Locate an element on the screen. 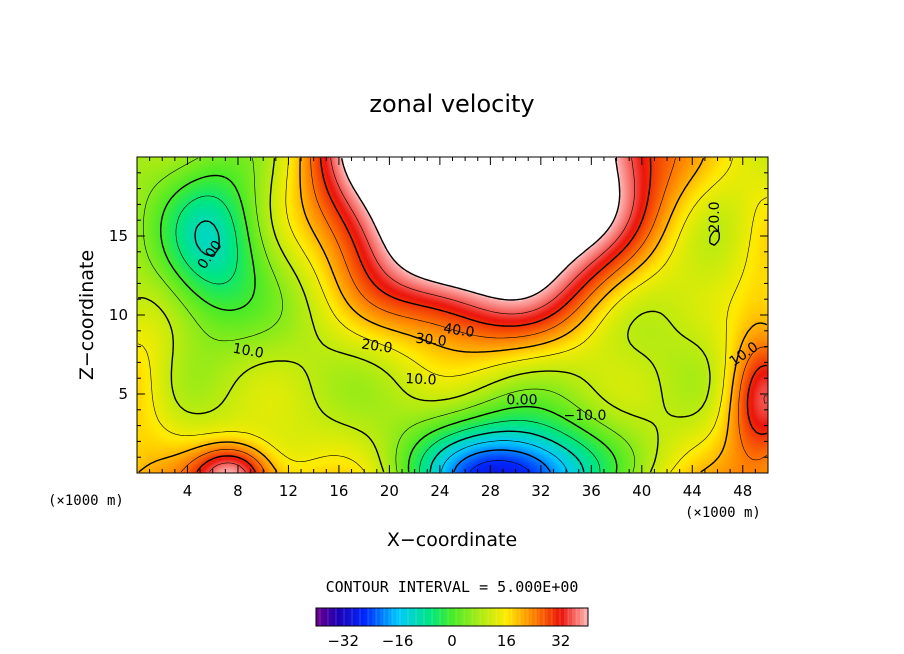 This screenshot has height=654, width=904. y-tick-label: 10 is located at coordinates (118, 315).